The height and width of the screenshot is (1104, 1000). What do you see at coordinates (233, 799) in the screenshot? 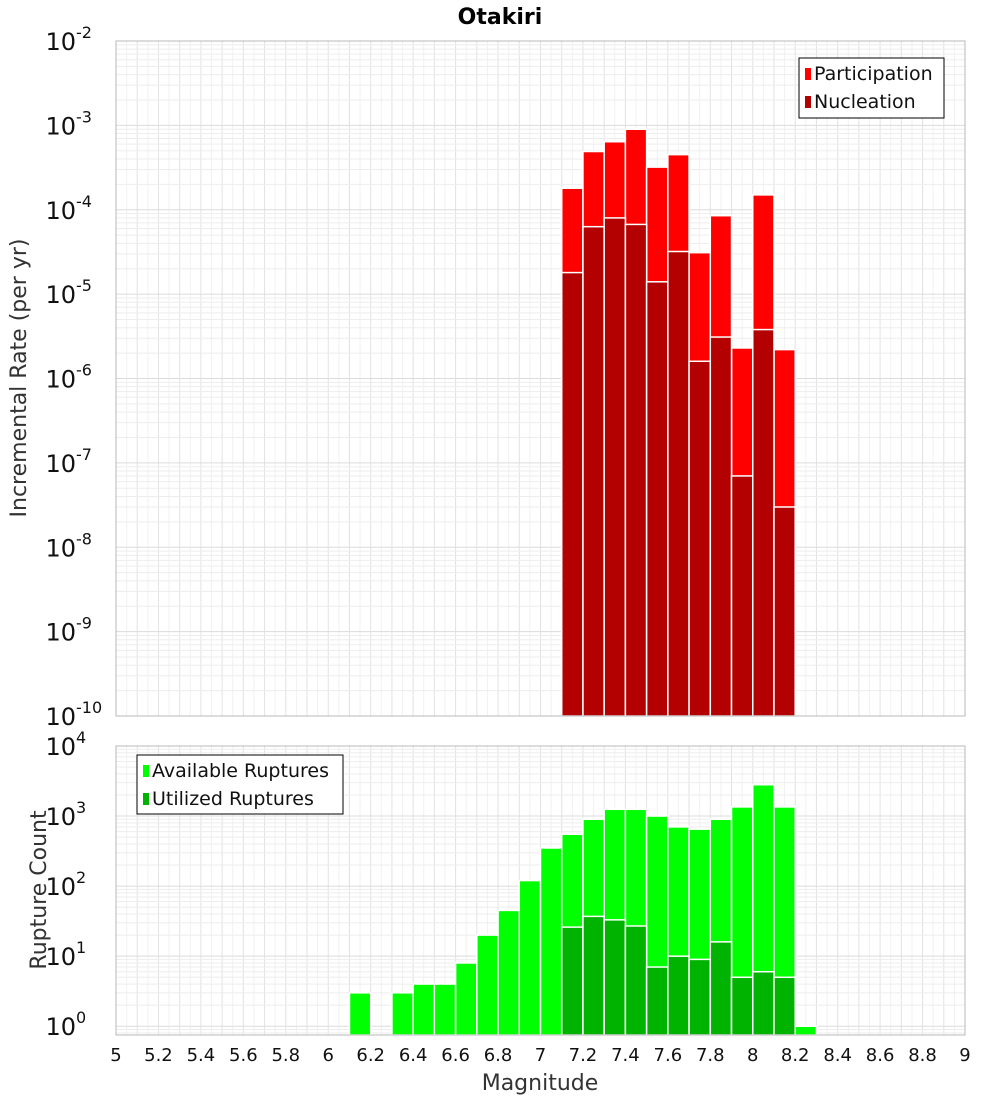
I see `legend-entry: Utilized Ruptures` at bounding box center [233, 799].